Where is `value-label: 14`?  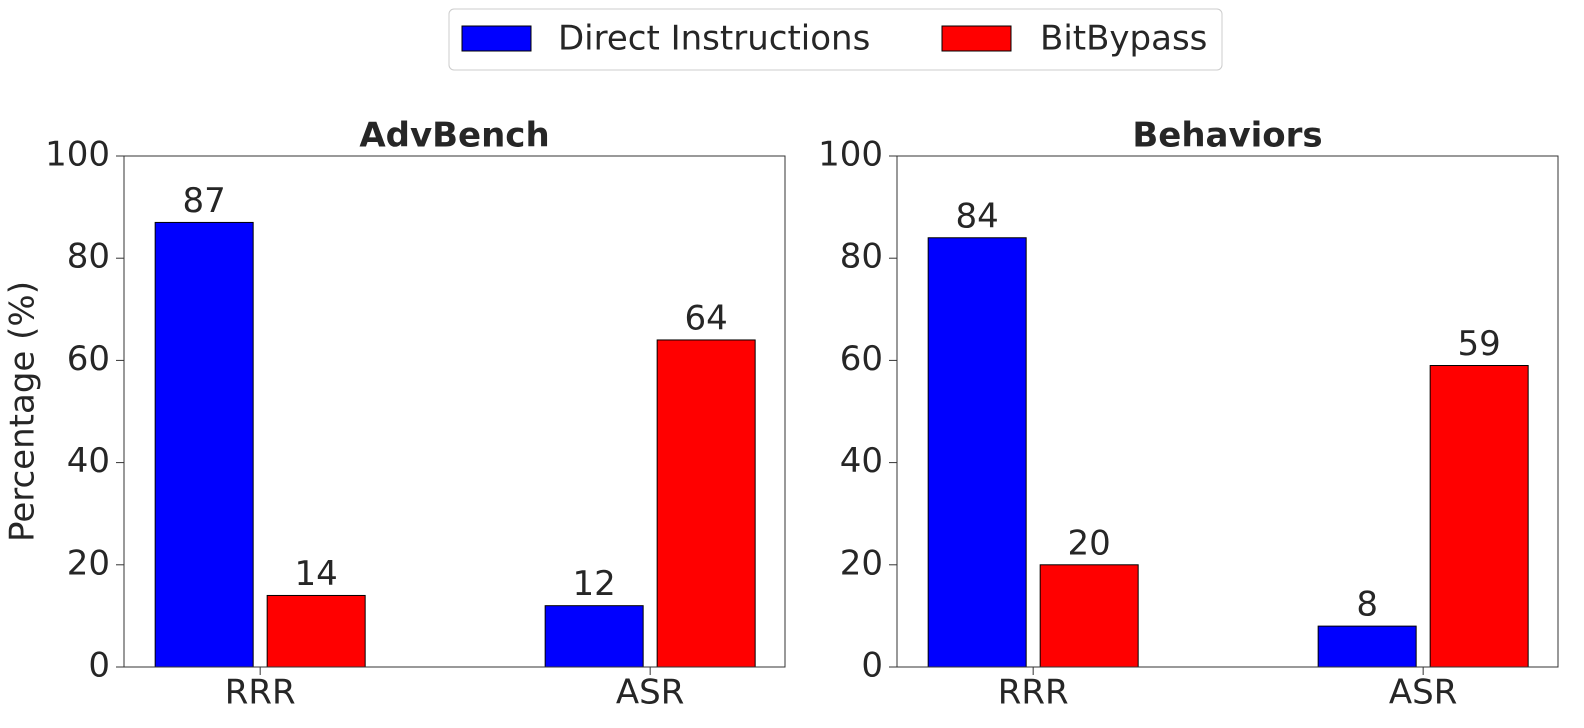 value-label: 14 is located at coordinates (316, 574).